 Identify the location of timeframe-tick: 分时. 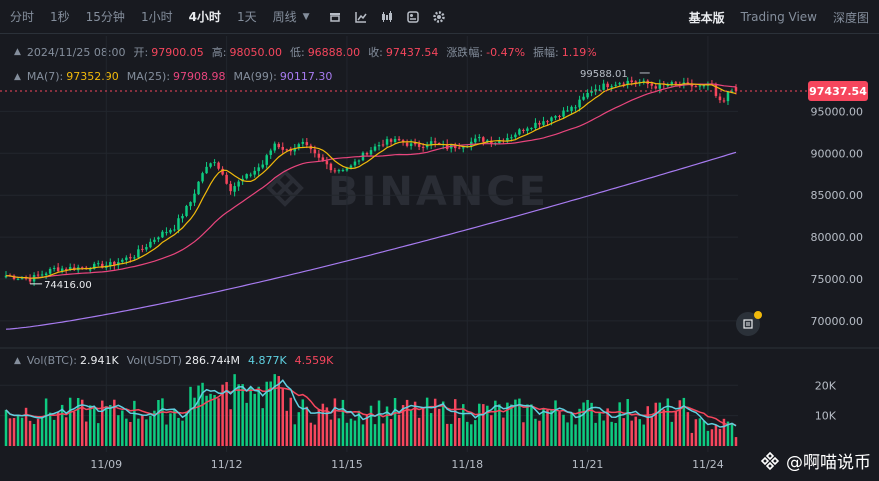
(22, 17).